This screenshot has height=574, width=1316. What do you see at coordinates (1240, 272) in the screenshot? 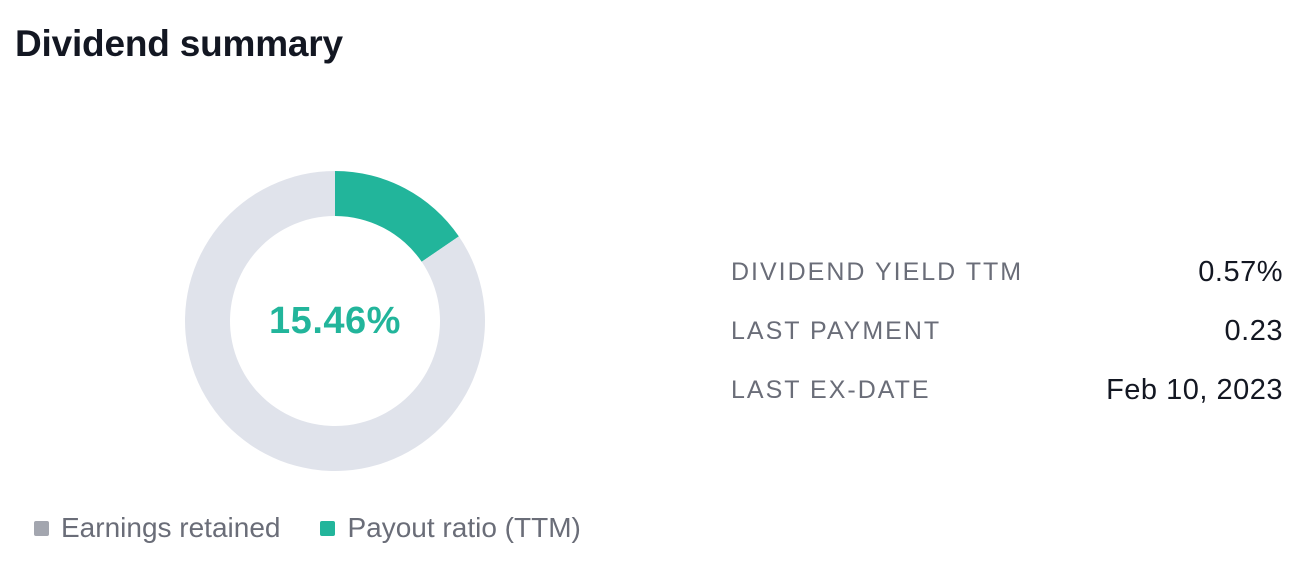
I see `stat-value-dividend-yield: 0.57%` at bounding box center [1240, 272].